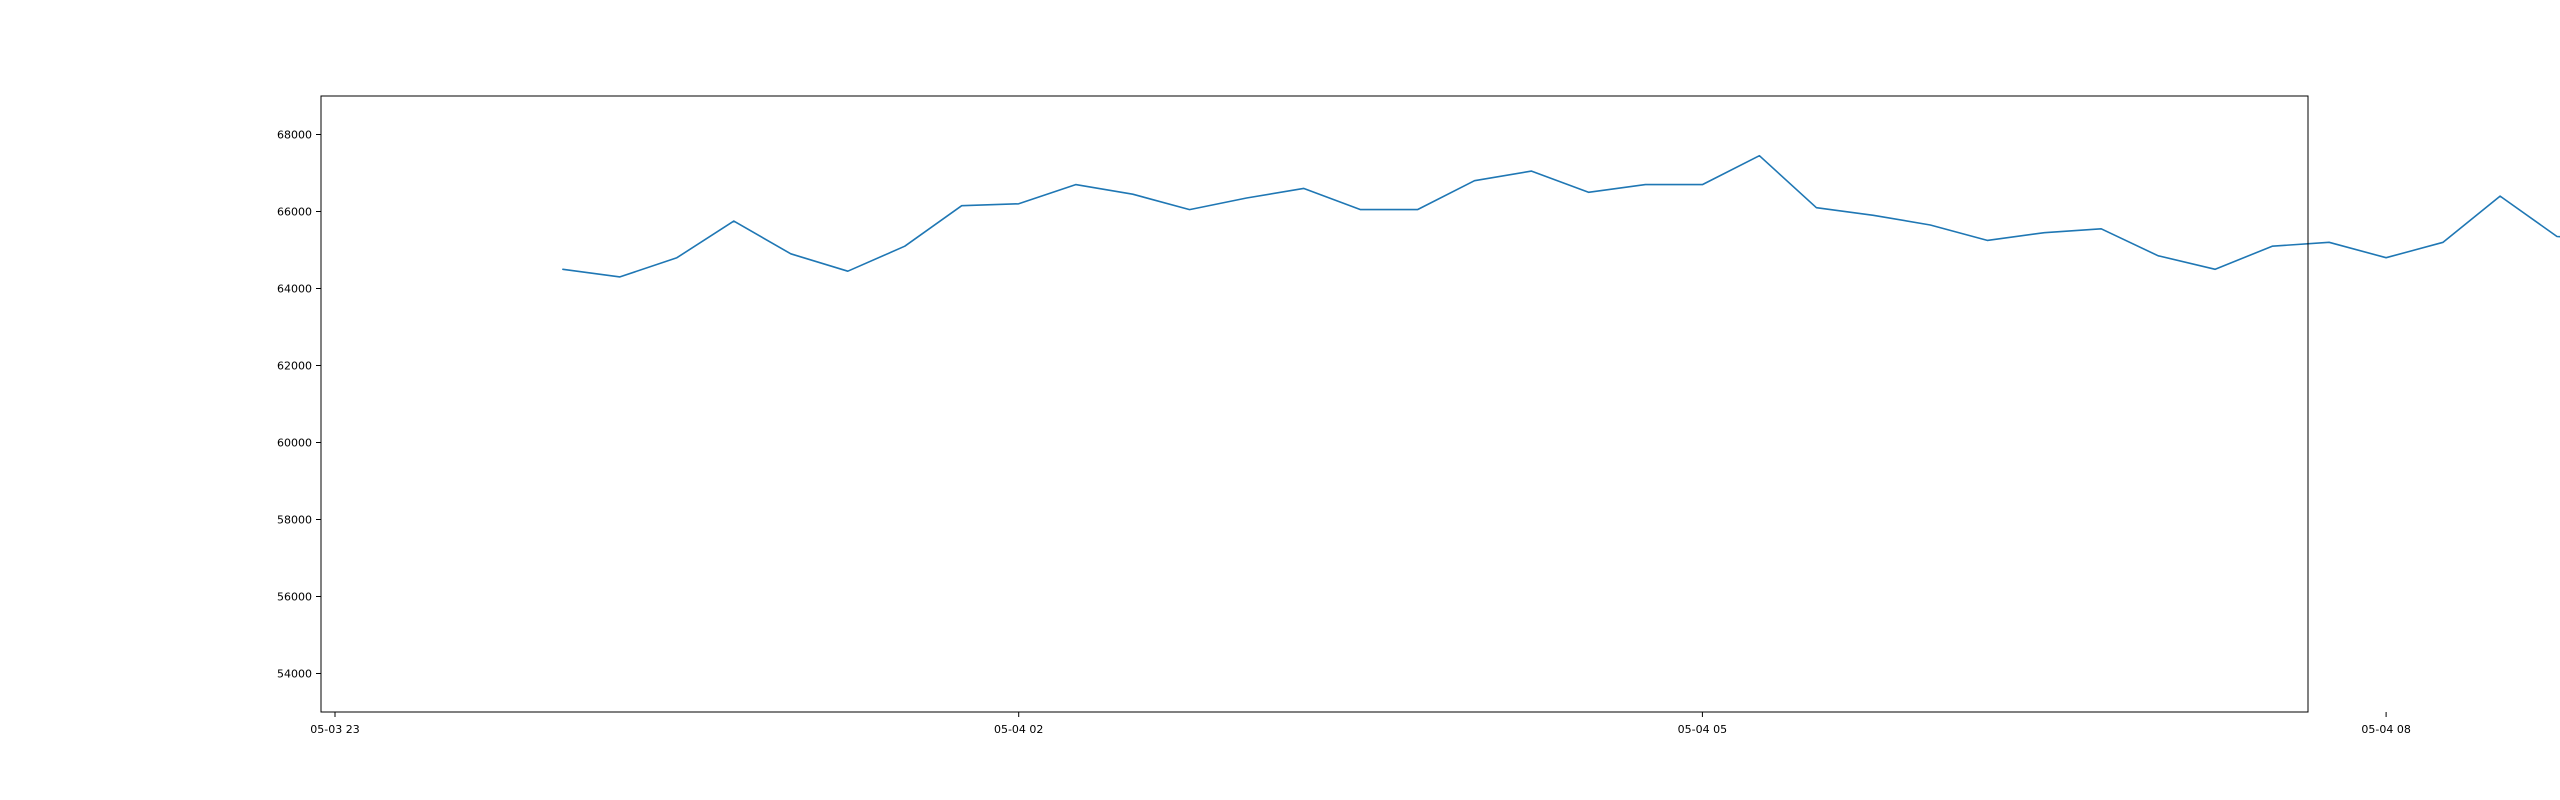 The width and height of the screenshot is (2560, 800). Describe the element at coordinates (1018, 729) in the screenshot. I see `x-tick-label: 05-04 02` at that location.